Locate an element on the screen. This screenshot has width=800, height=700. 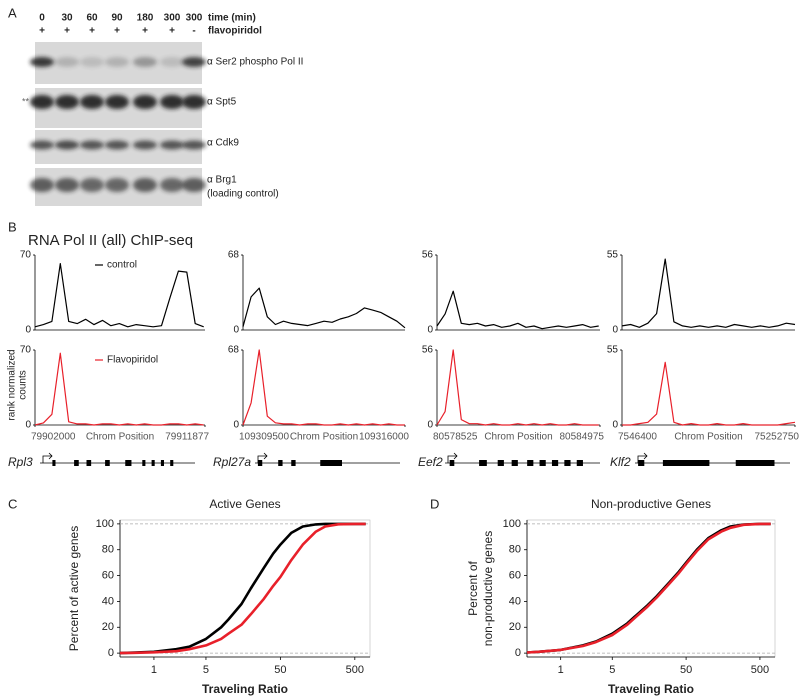
y-axis-label: Percent of non-productive genes is located at coordinates (480, 588).